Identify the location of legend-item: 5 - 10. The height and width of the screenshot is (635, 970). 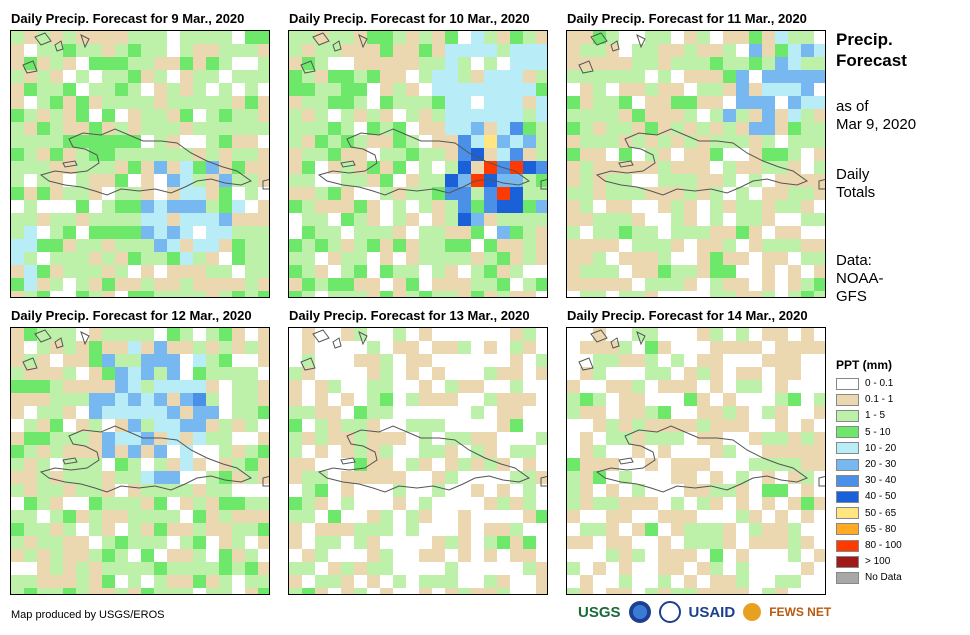
(863, 432).